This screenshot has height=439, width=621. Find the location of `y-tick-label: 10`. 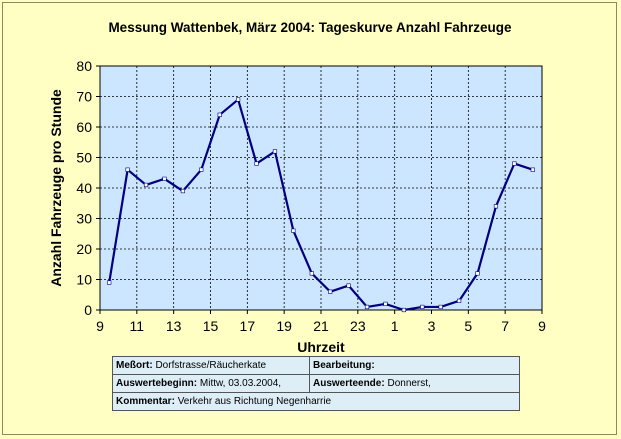

y-tick-label: 10 is located at coordinates (84, 280).